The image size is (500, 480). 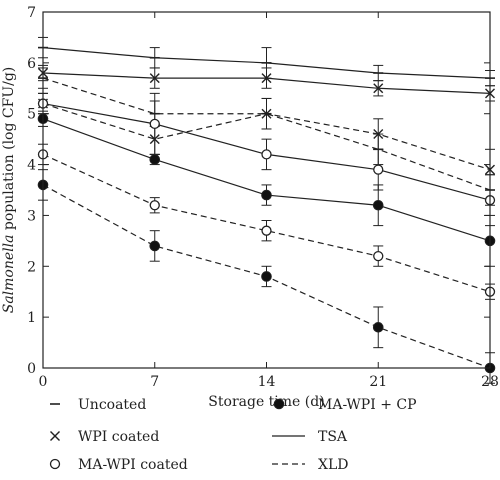 I want to click on y-axis-label-rest: population (log CFU/g), so click(x=9, y=151).